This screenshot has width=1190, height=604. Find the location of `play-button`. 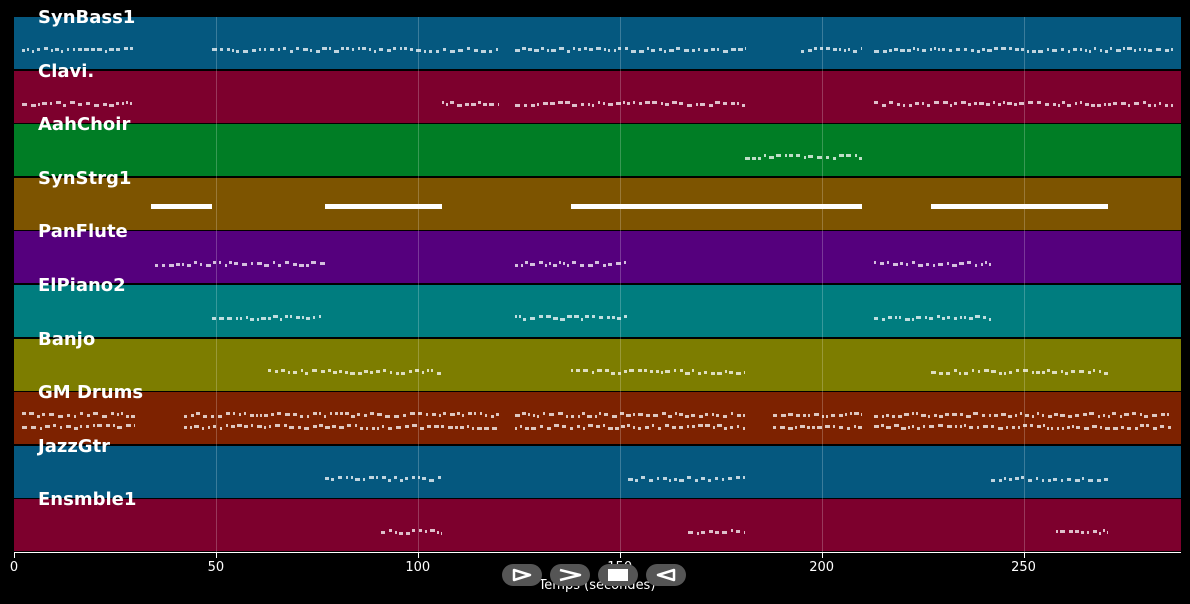

play-button is located at coordinates (522, 575).